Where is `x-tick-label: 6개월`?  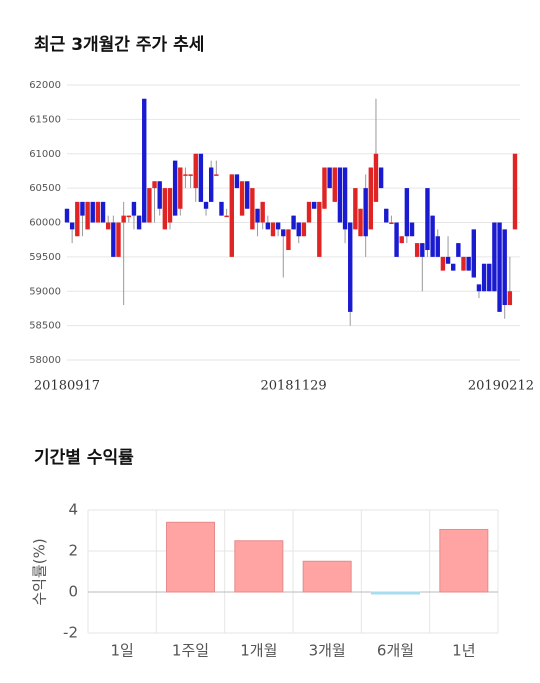
x-tick-label: 6개월 is located at coordinates (395, 651).